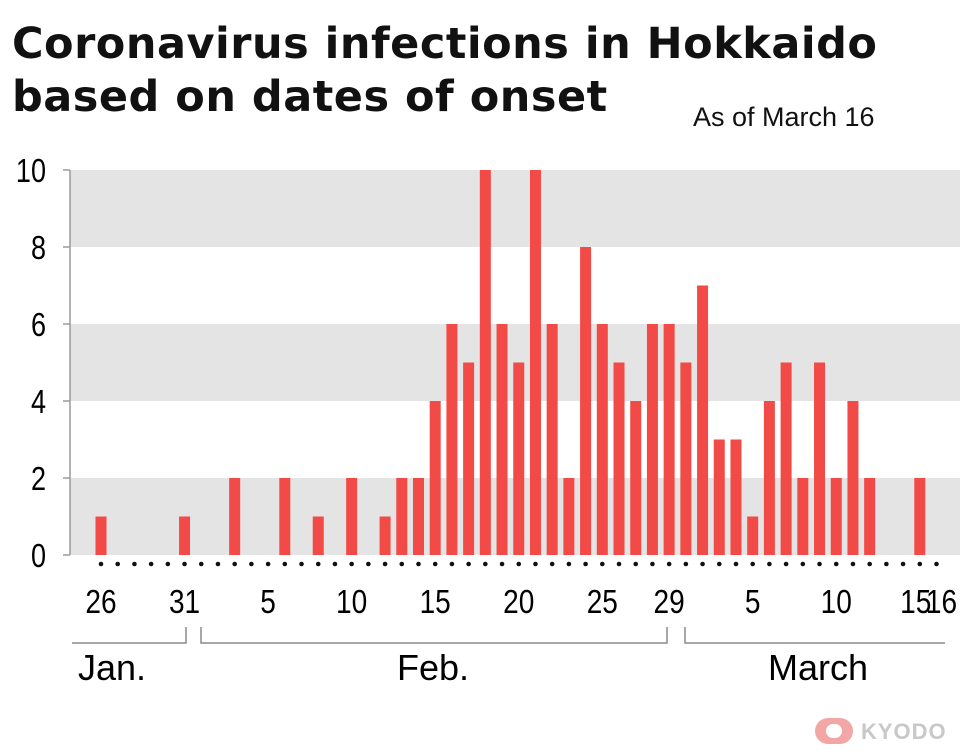 This screenshot has width=960, height=754. What do you see at coordinates (129, 635) in the screenshot?
I see `month-bracket` at bounding box center [129, 635].